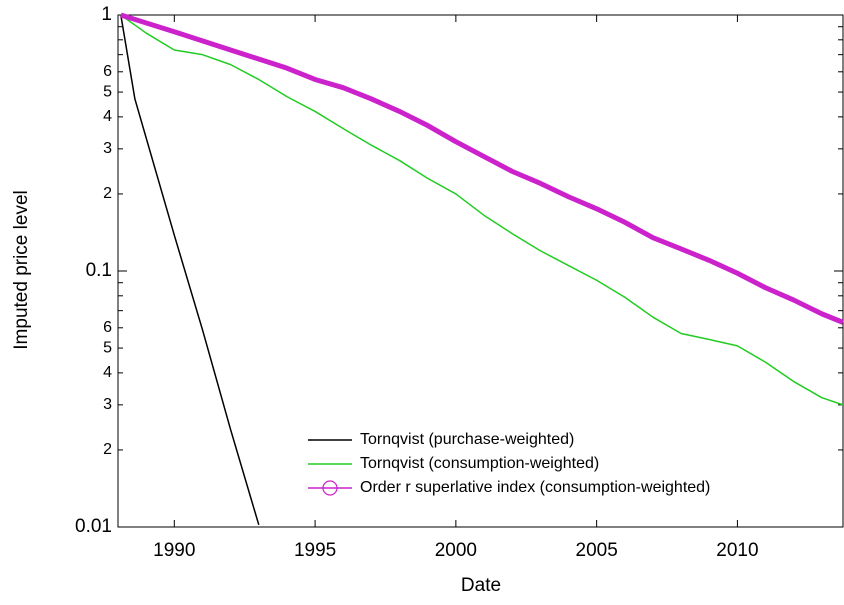 This screenshot has width=844, height=605. What do you see at coordinates (21, 269) in the screenshot?
I see `y-axis-label: Imputed price level` at bounding box center [21, 269].